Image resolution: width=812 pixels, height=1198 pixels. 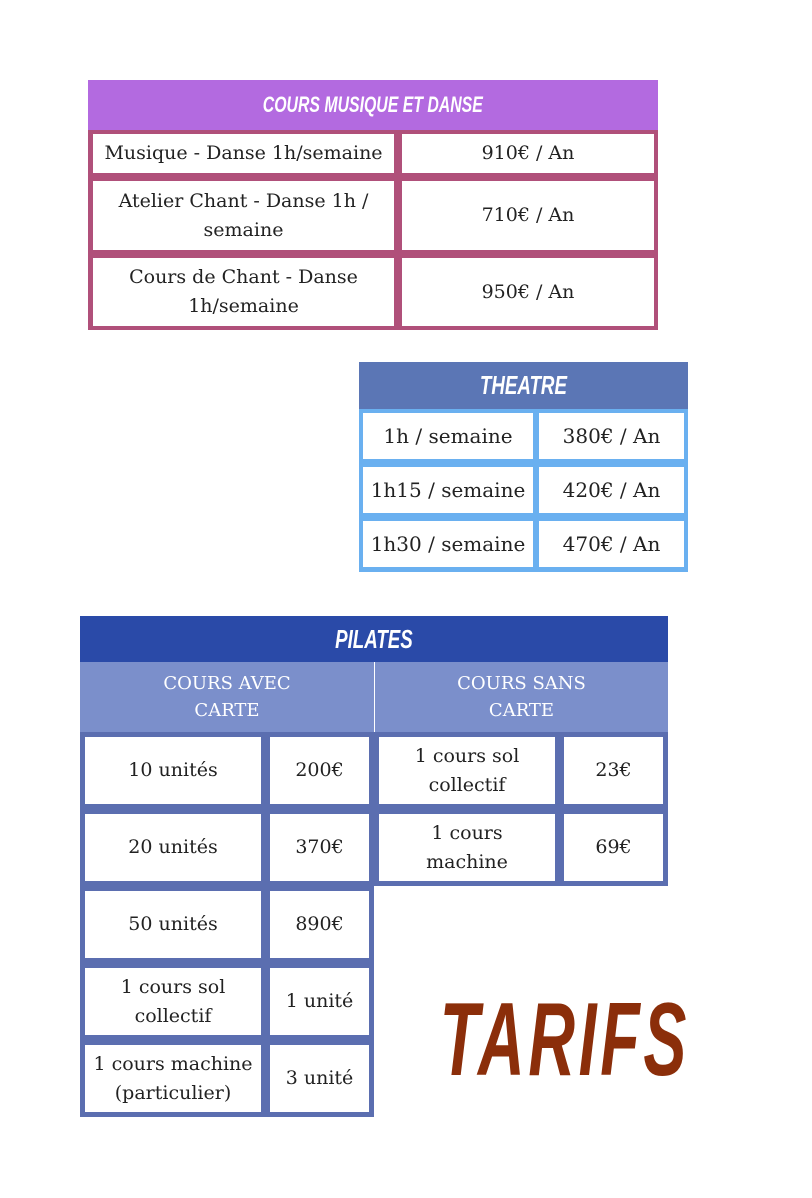 What do you see at coordinates (611, 490) in the screenshot?
I see `theatre-row-2-price: 420€ / An` at bounding box center [611, 490].